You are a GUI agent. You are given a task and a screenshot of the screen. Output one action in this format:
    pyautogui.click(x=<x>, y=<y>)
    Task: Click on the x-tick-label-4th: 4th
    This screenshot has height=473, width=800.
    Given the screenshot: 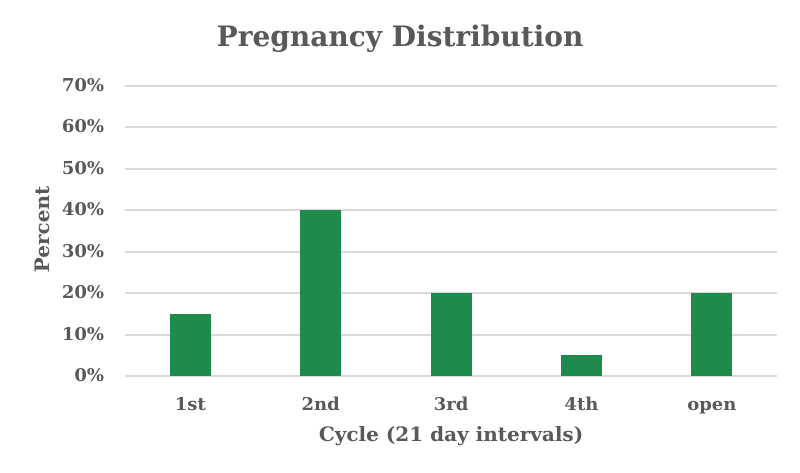 What is the action you would take?
    pyautogui.click(x=581, y=404)
    